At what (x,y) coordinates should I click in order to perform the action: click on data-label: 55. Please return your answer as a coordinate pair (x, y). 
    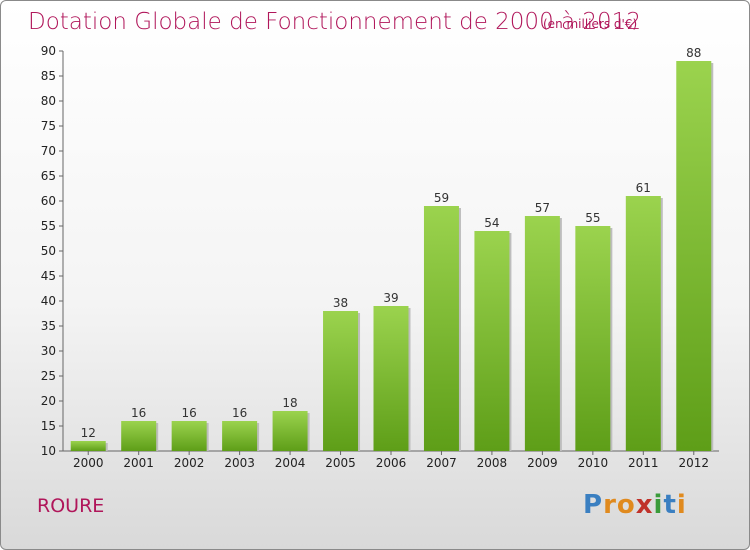
    Looking at the image, I should click on (592, 218).